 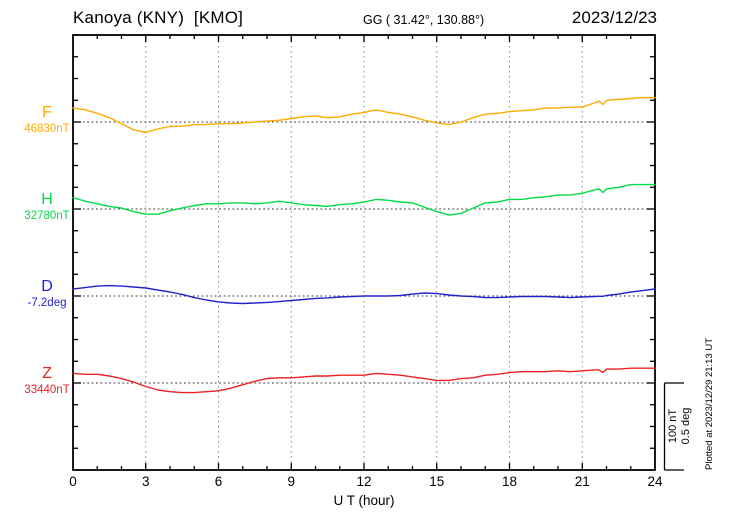 What do you see at coordinates (47, 199) in the screenshot?
I see `component-letter-H: H` at bounding box center [47, 199].